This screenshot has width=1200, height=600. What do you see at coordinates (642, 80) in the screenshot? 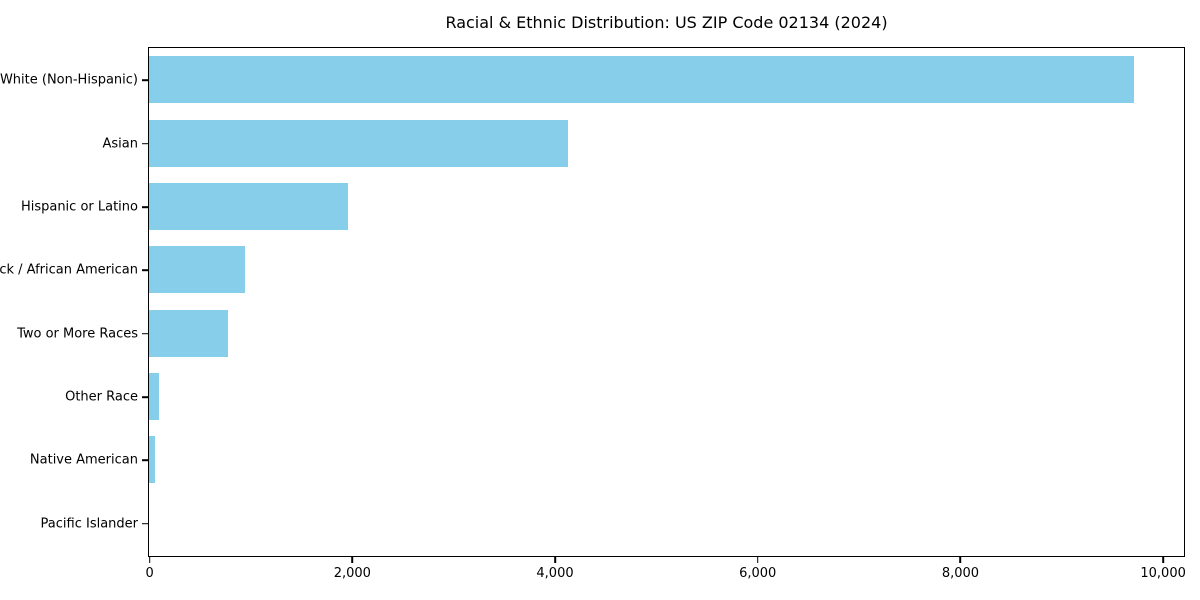
I see `bar-white-non-hispanic` at bounding box center [642, 80].